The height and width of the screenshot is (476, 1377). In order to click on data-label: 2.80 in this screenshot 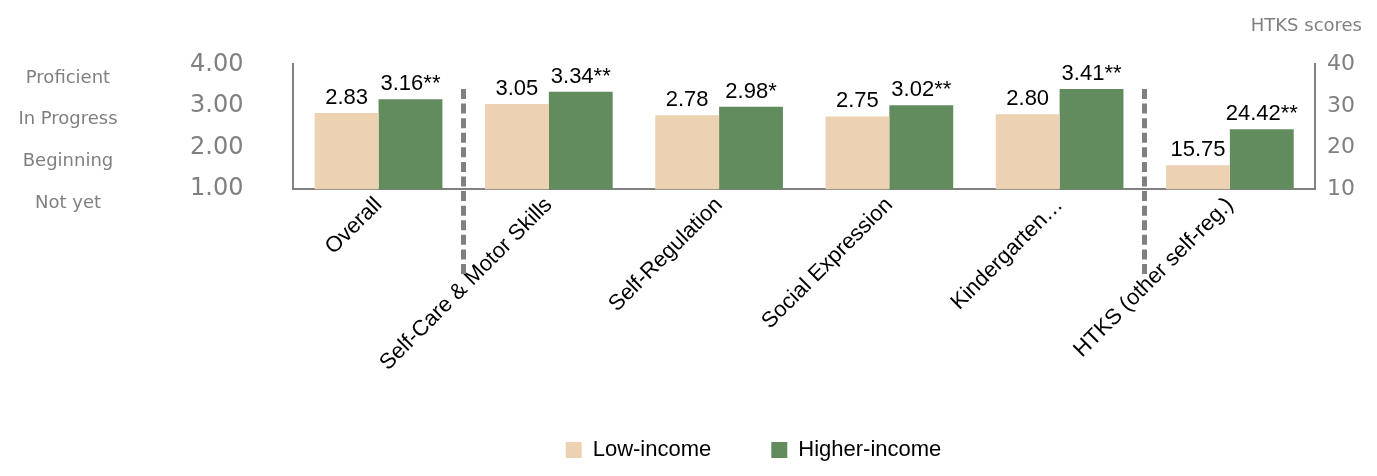, I will do `click(1028, 98)`.